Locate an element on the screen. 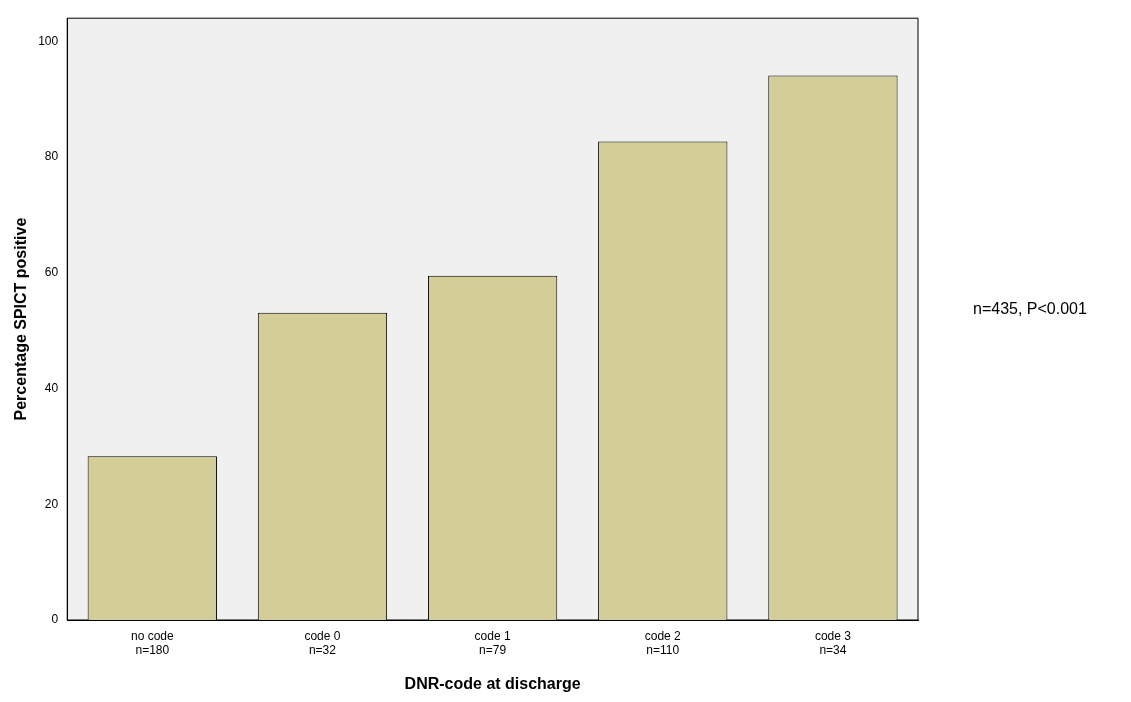 This screenshot has height=702, width=1131. y-tick-label: 0 is located at coordinates (55, 619).